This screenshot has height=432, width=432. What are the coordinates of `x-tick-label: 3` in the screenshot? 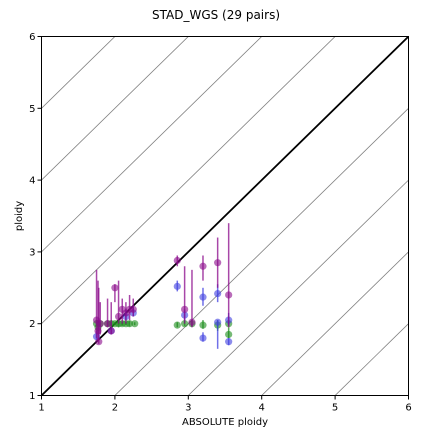 It's located at (188, 408).